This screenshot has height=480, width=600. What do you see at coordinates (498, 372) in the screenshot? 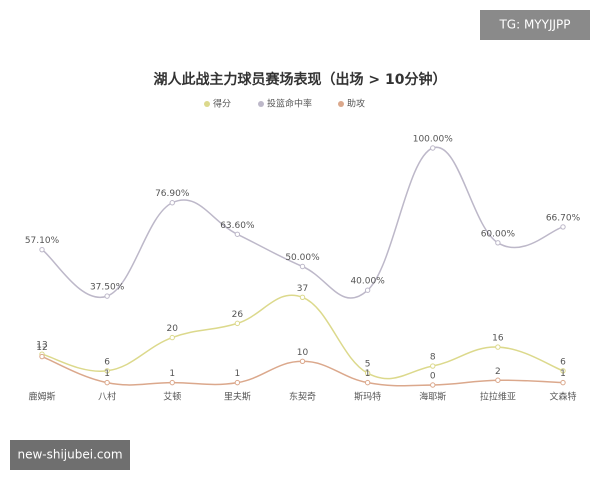
I see `data-label: 2` at bounding box center [498, 372].